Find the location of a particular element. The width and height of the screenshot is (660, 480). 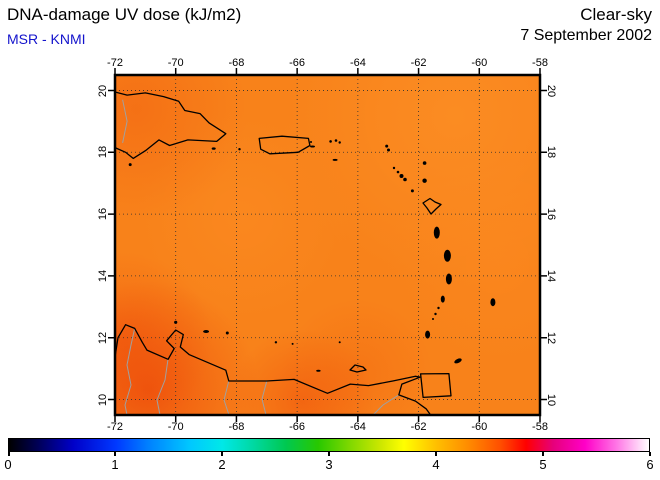

lat-tick-label-right: 20 is located at coordinates (551, 90).